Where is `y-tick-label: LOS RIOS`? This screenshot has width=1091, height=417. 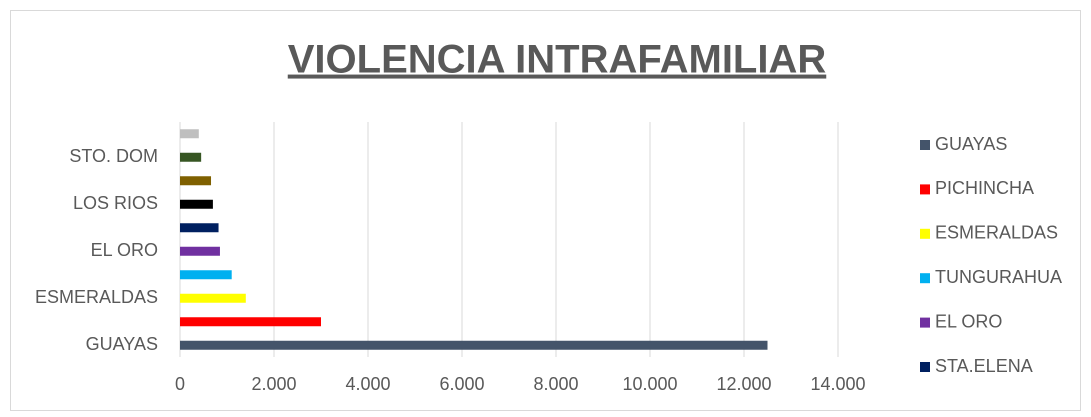
y-tick-label: LOS RIOS is located at coordinates (115, 203).